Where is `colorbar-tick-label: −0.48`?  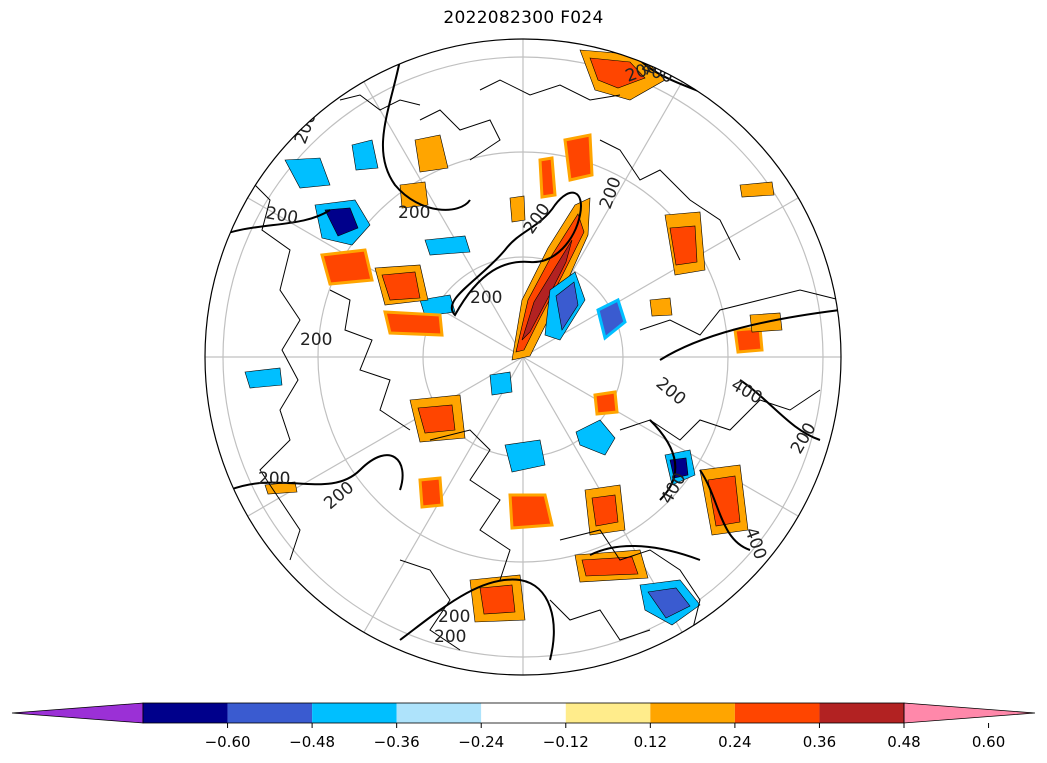
colorbar-tick-label: −0.48 is located at coordinates (312, 742).